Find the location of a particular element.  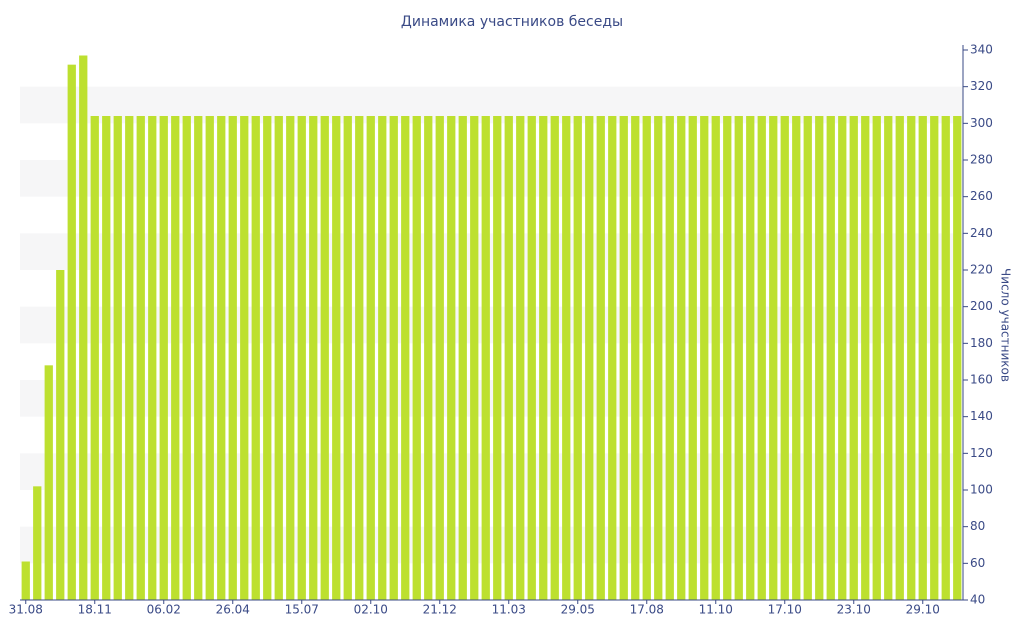

x-tick-label: 29.10 is located at coordinates (923, 610).